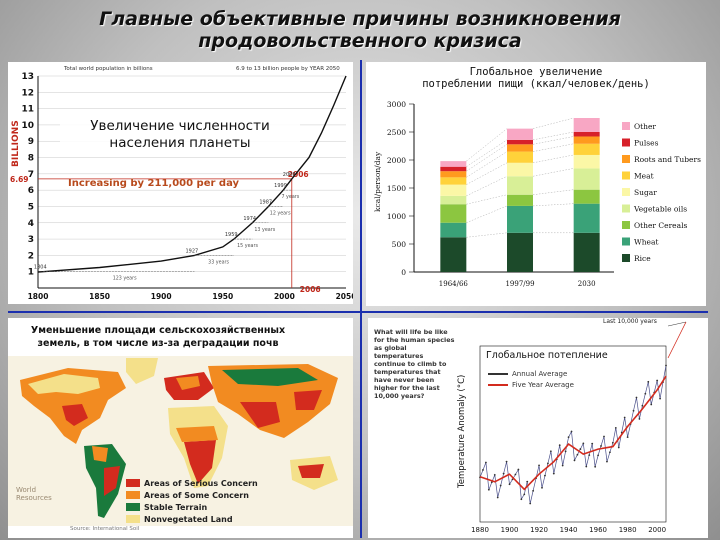 The height and width of the screenshot is (540, 720). Describe the element at coordinates (677, 324) in the screenshot. I see `warm-pointer` at that location.